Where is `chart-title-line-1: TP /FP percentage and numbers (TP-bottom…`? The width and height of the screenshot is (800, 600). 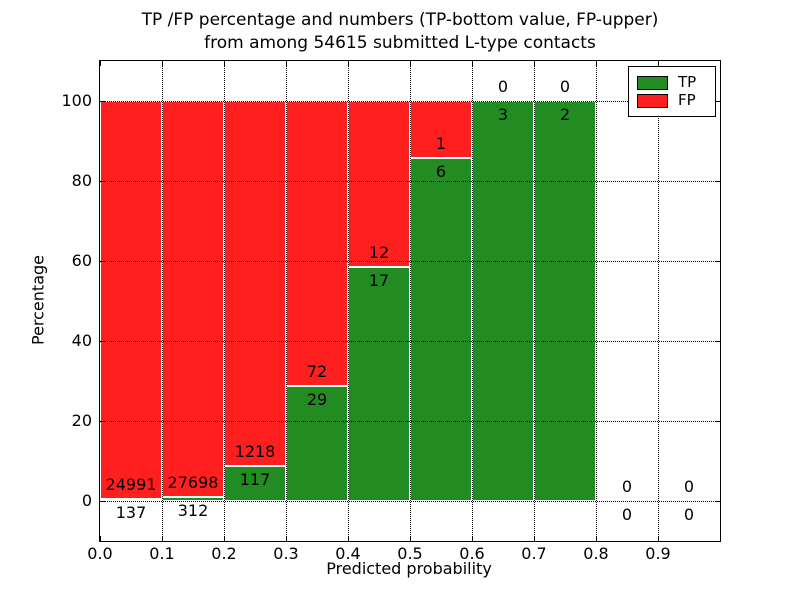 chart-title-line-1: TP /FP percentage and numbers (TP-bottom… is located at coordinates (400, 20).